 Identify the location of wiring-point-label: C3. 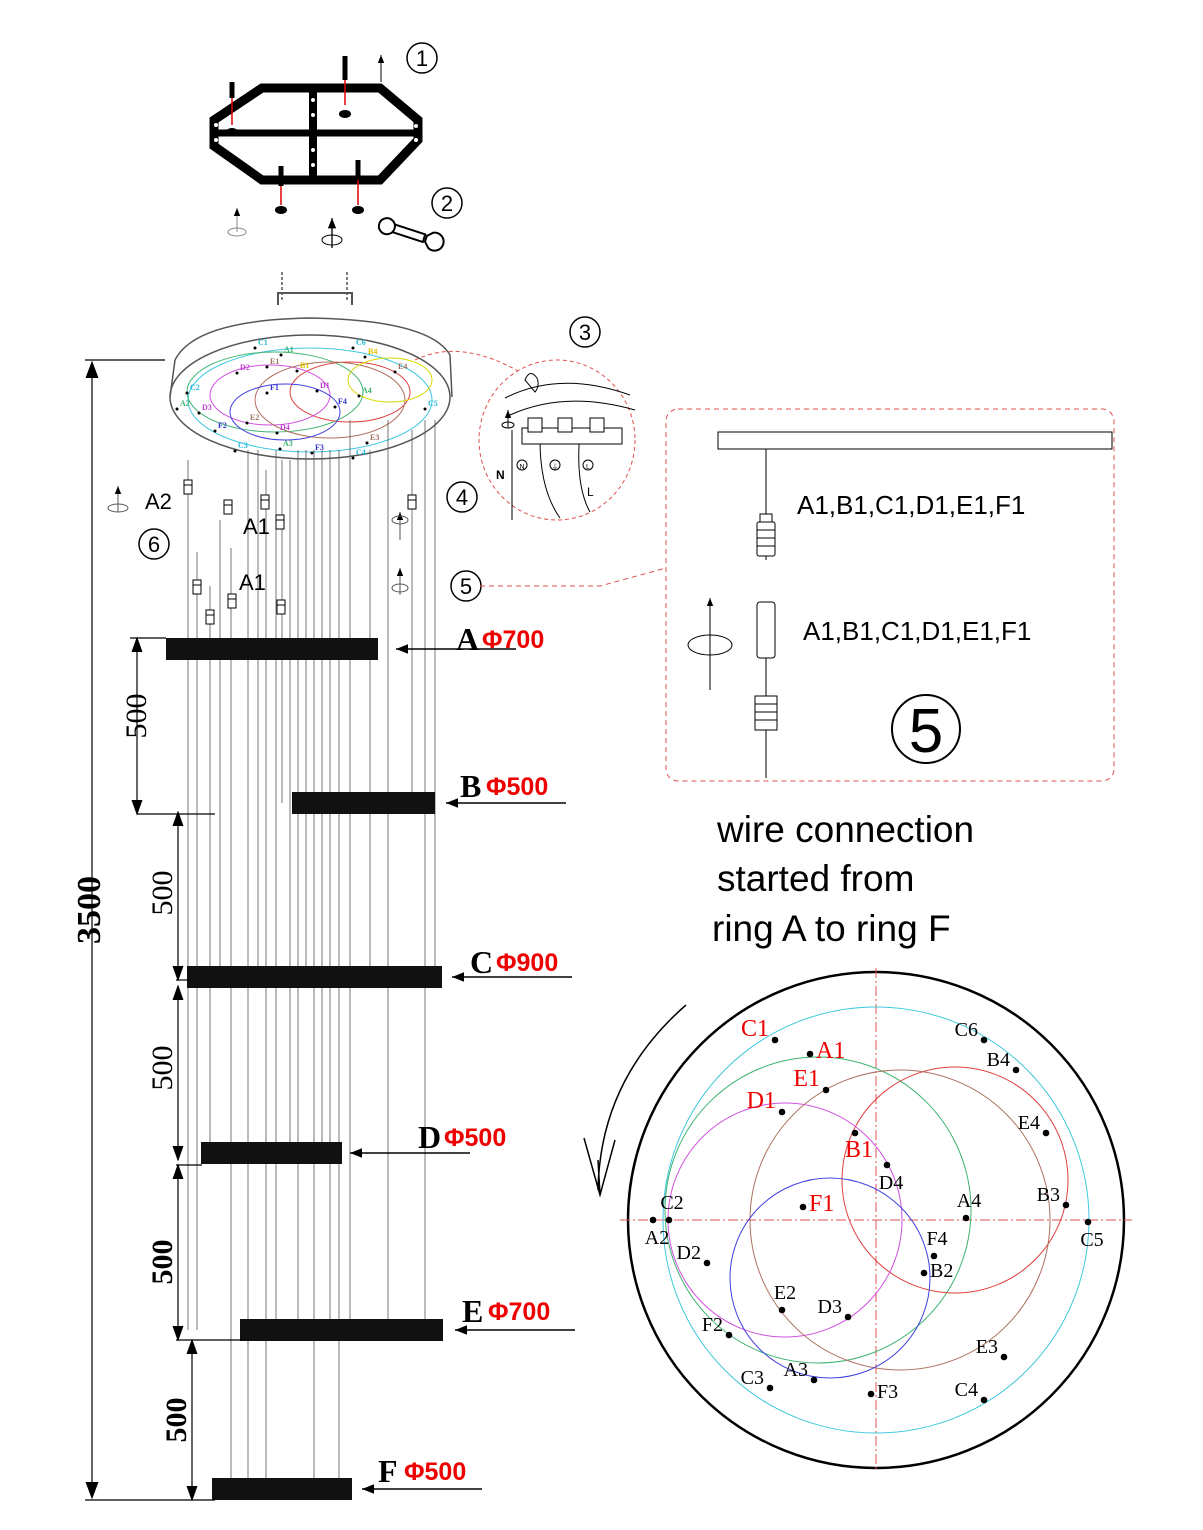
(752, 1378).